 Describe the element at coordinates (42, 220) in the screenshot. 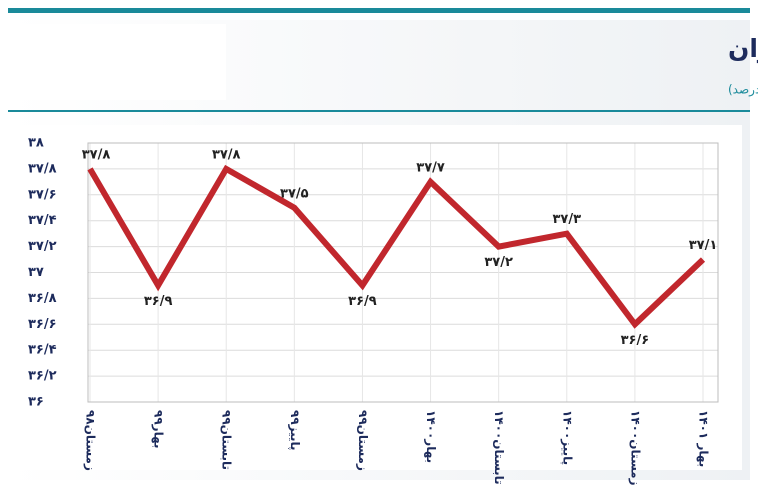

I see `y-tick-label: ۳۷/۴` at that location.